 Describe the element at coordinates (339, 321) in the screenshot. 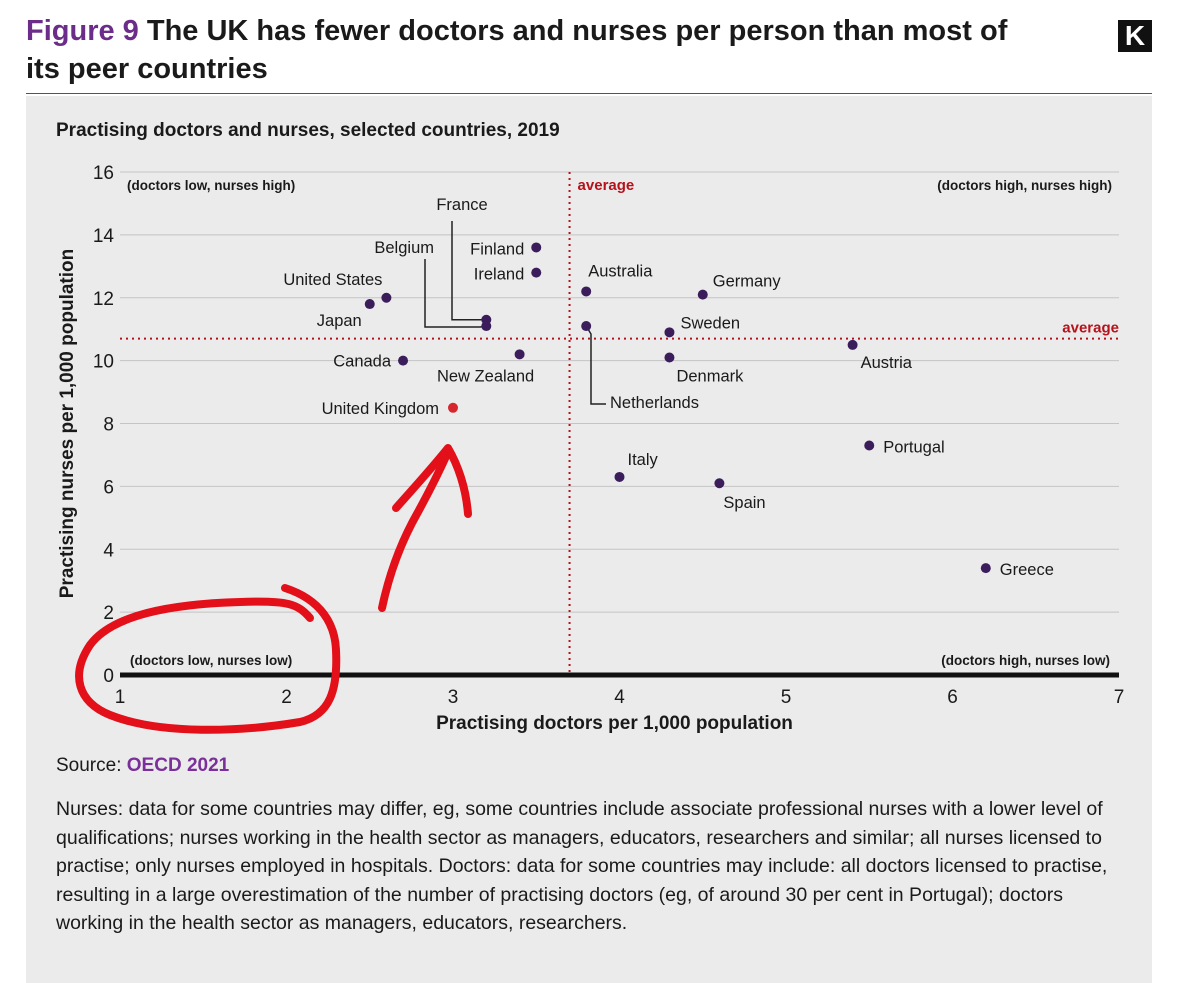

I see `data-label-japan: Japan` at that location.